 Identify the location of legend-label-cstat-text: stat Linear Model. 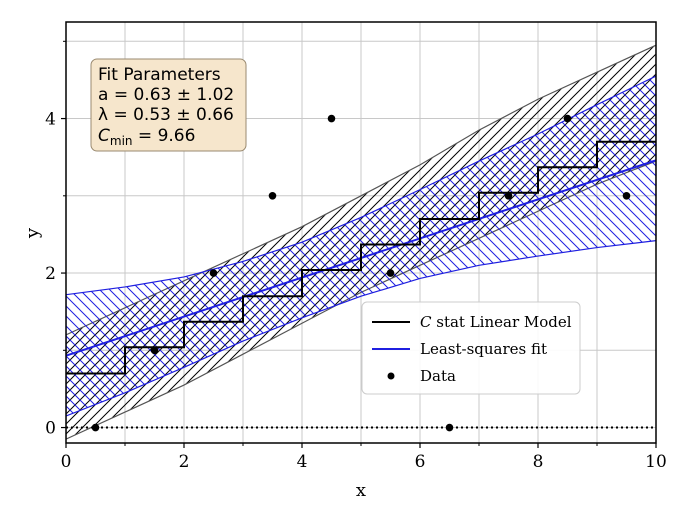
(501, 322).